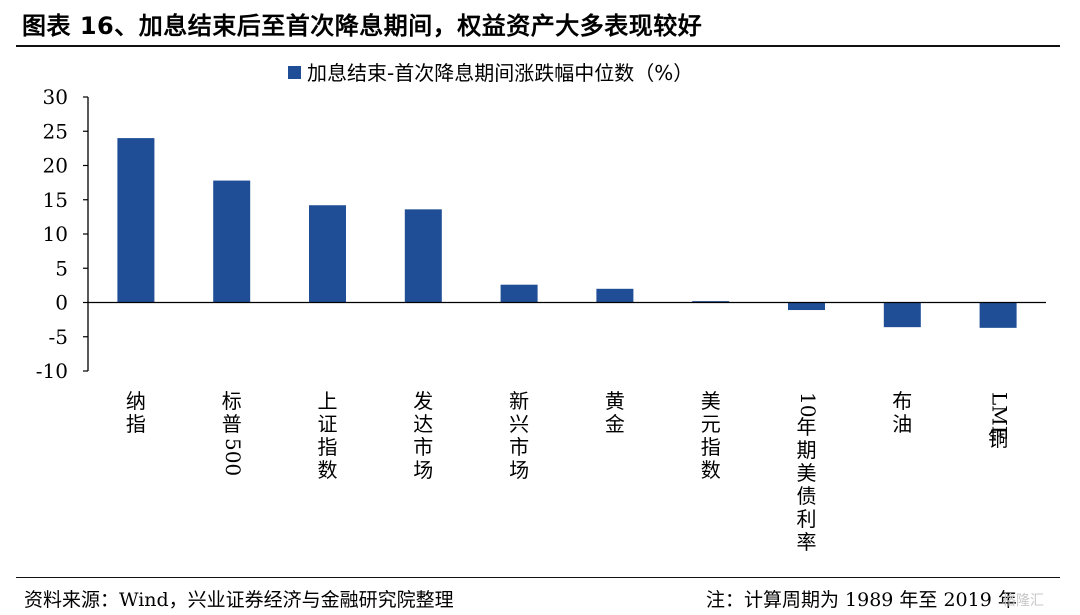 The height and width of the screenshot is (615, 1080). I want to click on x-tick-label: 黄金, so click(615, 412).